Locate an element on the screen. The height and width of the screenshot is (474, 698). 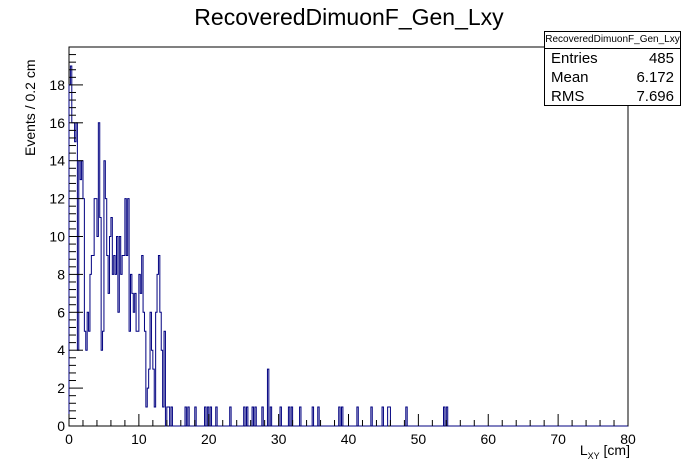
y-tick-label: 16 is located at coordinates (57, 123).